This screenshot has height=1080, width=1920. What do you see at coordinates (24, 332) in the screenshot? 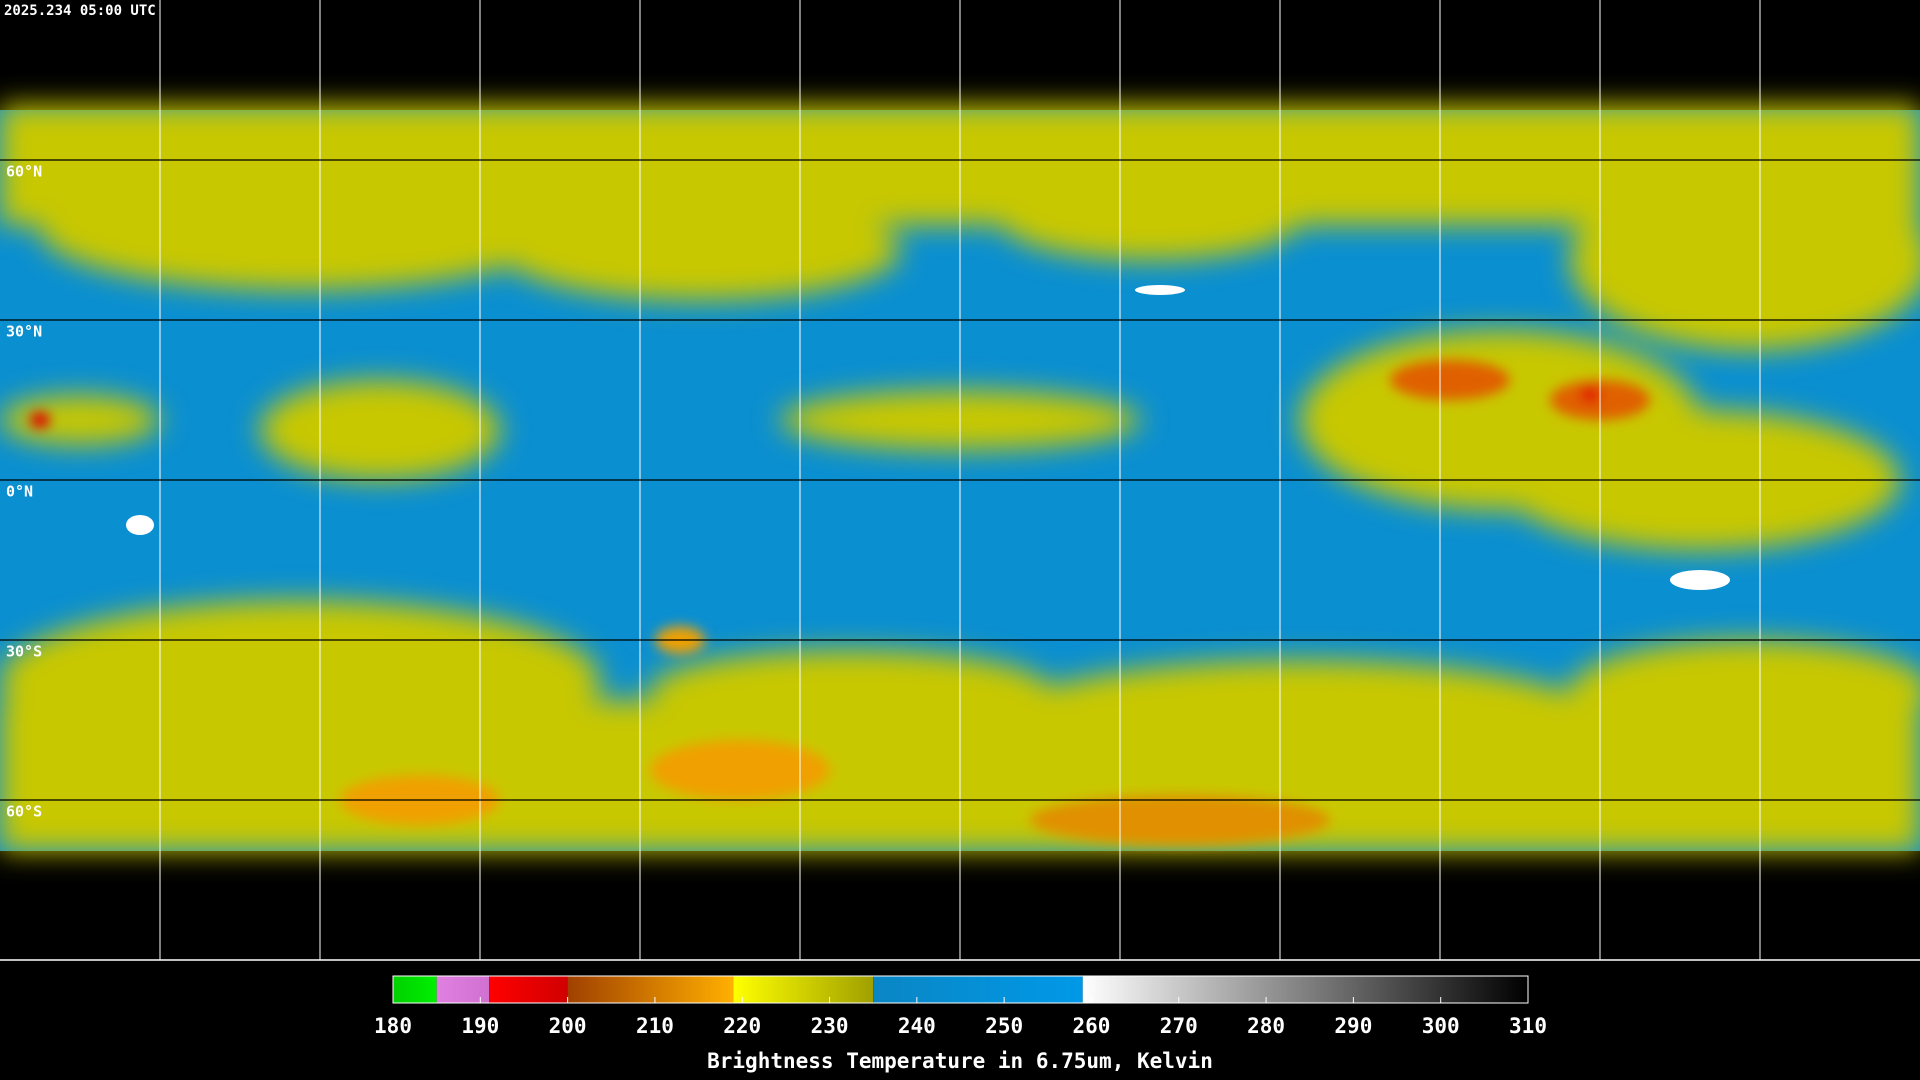
I see `lat-label: 30°N` at bounding box center [24, 332].